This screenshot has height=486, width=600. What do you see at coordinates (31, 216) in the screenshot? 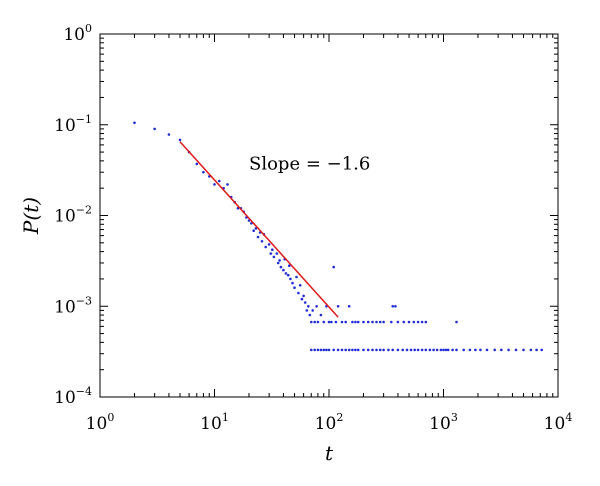
I see `y-axis-label: P(t)` at bounding box center [31, 216].